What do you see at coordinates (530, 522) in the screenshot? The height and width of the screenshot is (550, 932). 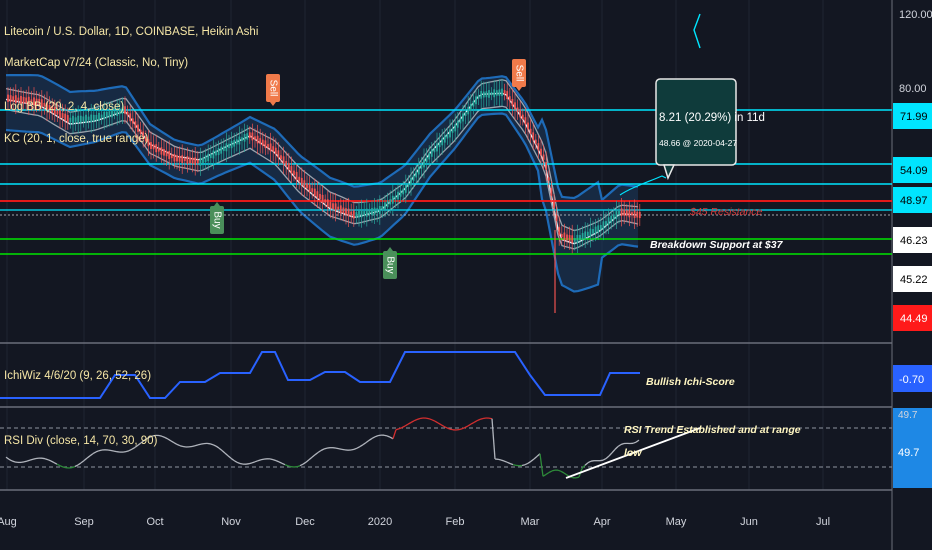 I see `time-axis-label: Mar` at bounding box center [530, 522].